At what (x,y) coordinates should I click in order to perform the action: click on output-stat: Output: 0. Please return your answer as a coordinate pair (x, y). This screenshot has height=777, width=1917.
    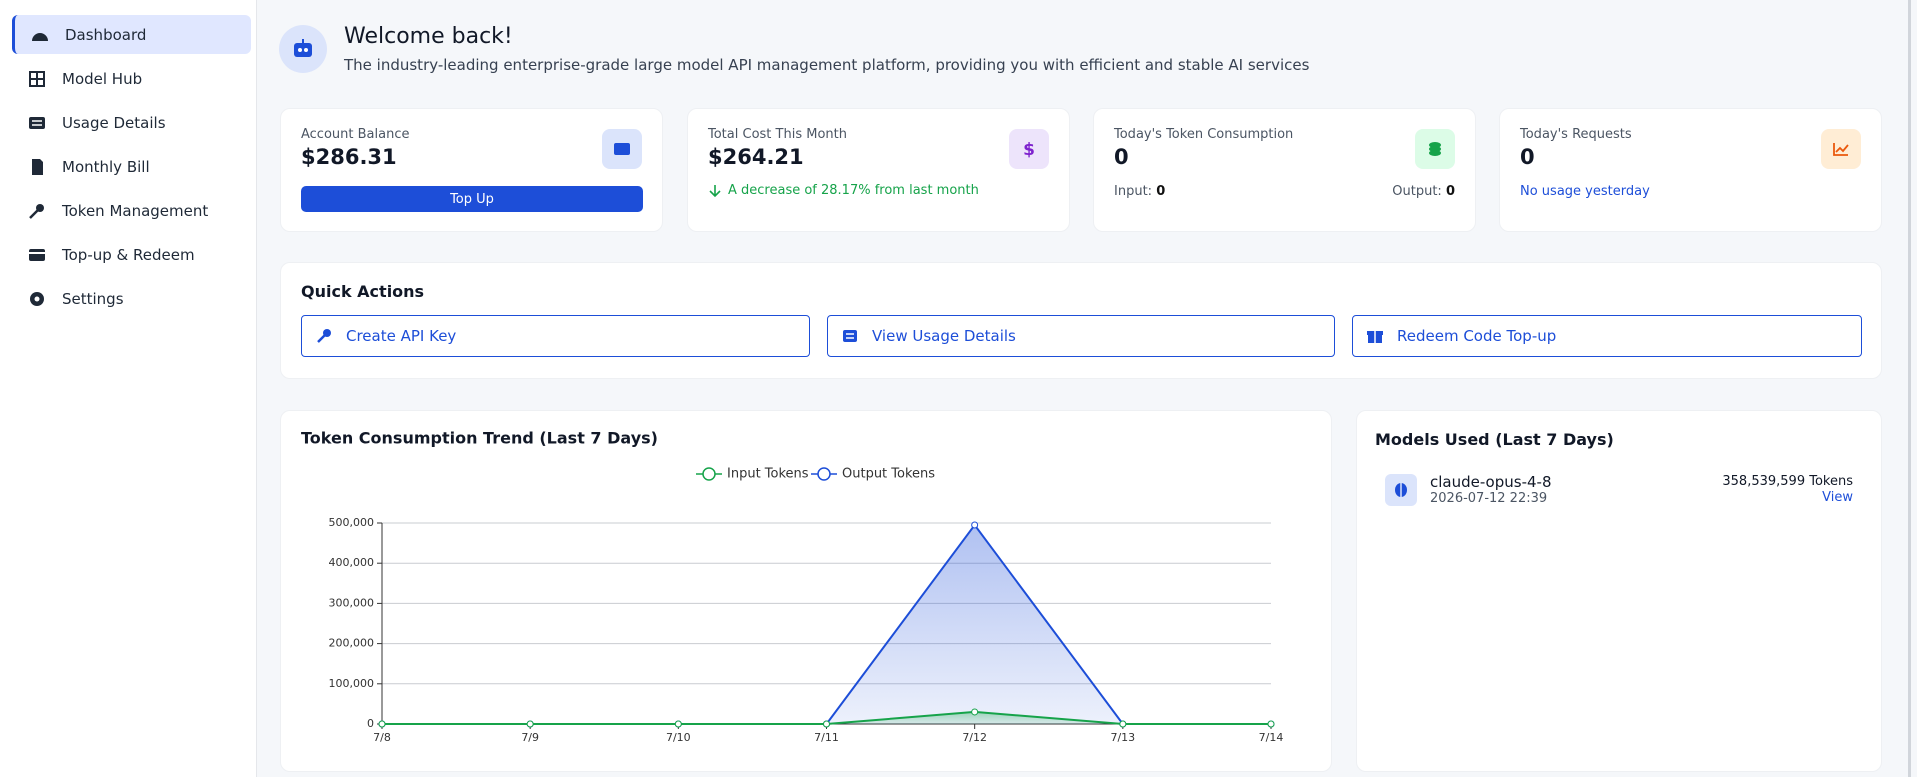
    Looking at the image, I should click on (1423, 191).